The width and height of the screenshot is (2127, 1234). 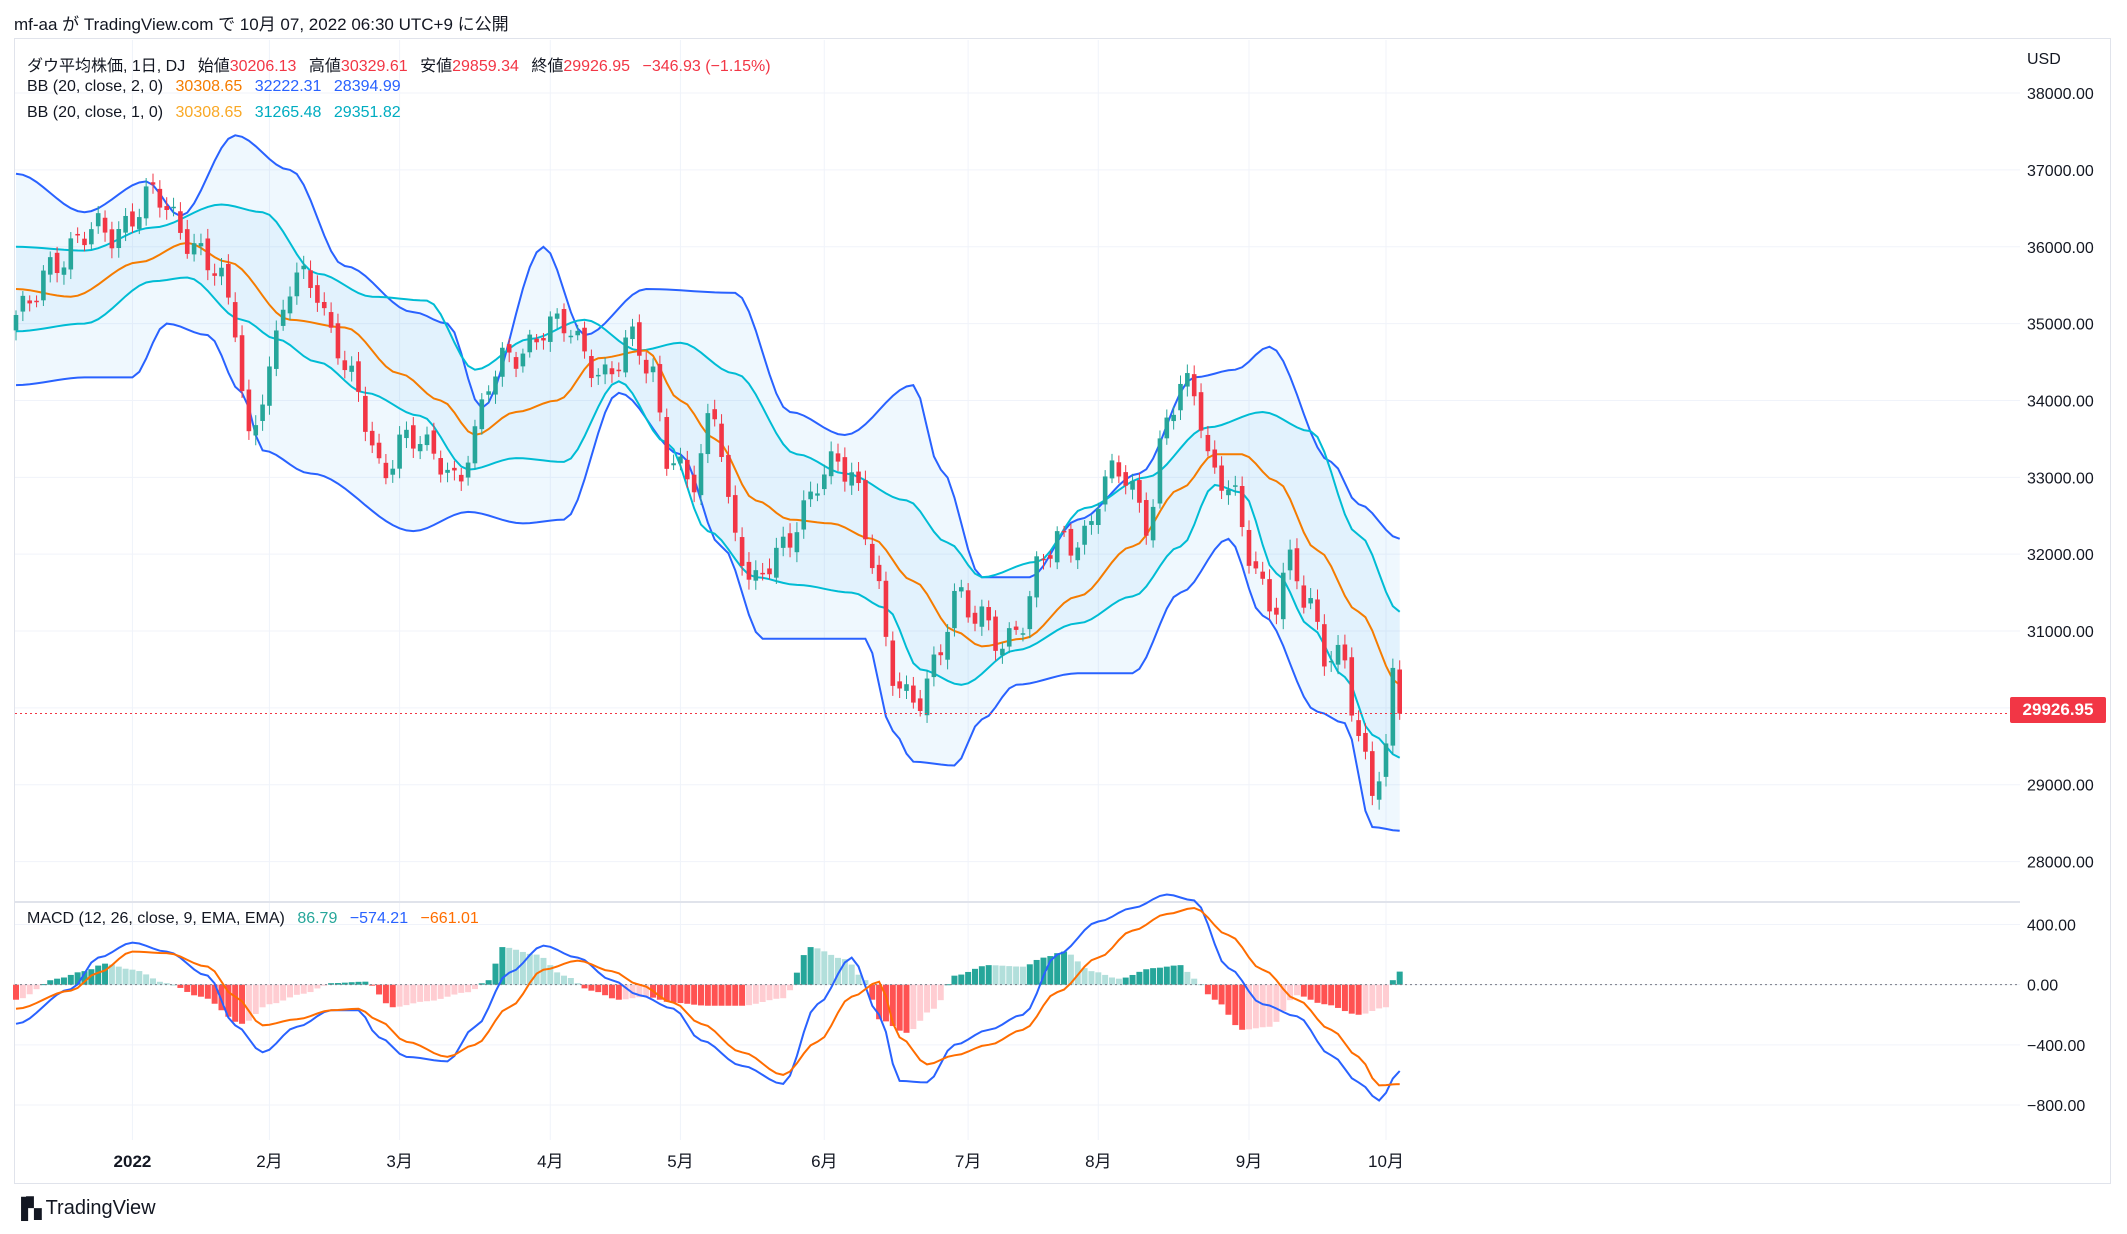 I want to click on high-value: 30329.61, so click(x=374, y=66).